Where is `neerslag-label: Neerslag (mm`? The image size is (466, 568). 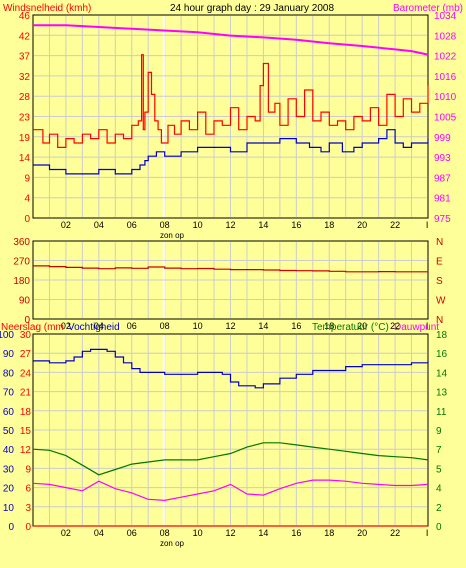 neerslag-label: Neerslag (mm is located at coordinates (32, 327).